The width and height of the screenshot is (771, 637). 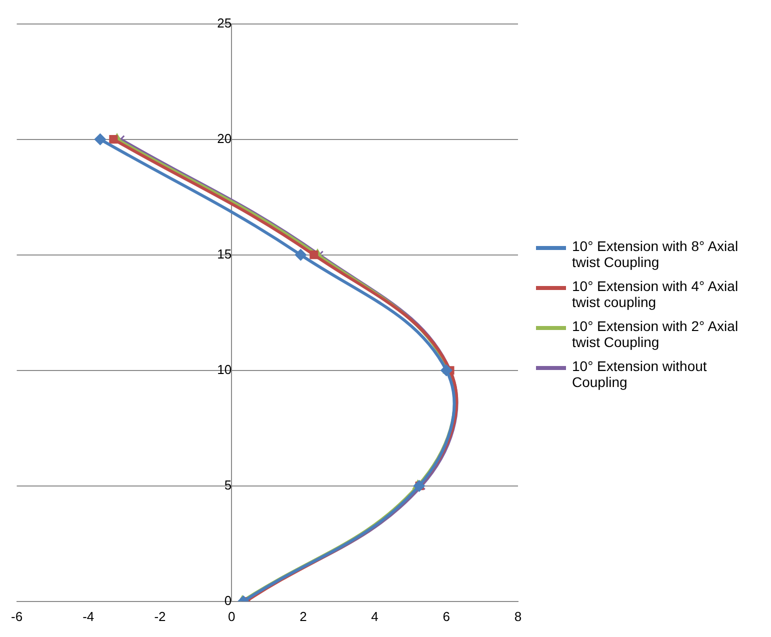 What do you see at coordinates (303, 616) in the screenshot?
I see `x-tick-label: 2` at bounding box center [303, 616].